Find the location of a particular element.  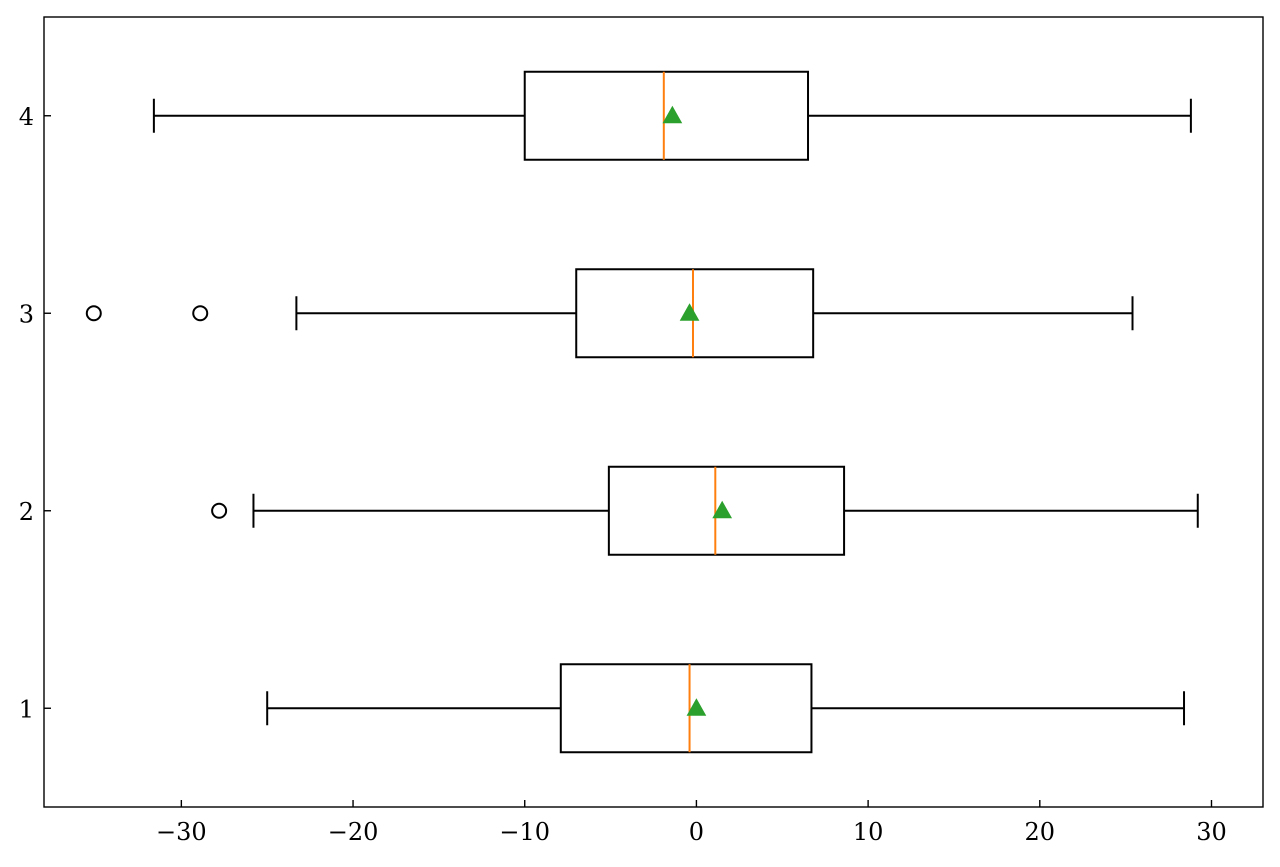

y-axis: 1 2 3 4 is located at coordinates (35, 413).